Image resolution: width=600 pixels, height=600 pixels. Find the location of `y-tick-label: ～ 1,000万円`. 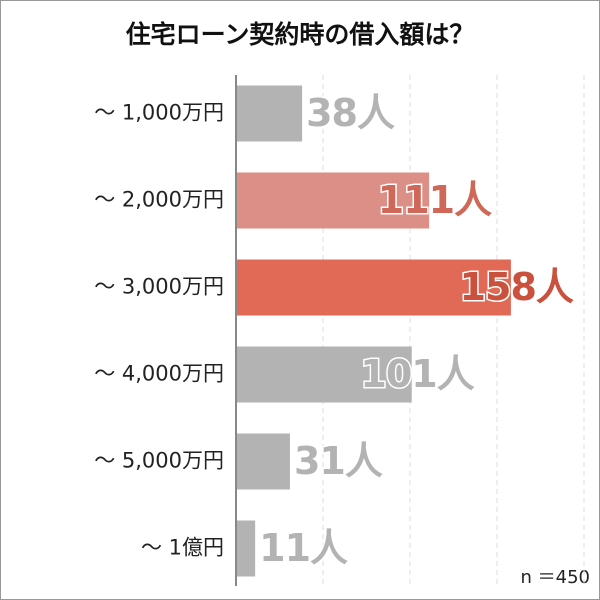

y-tick-label: ～ 1,000万円 is located at coordinates (159, 113).